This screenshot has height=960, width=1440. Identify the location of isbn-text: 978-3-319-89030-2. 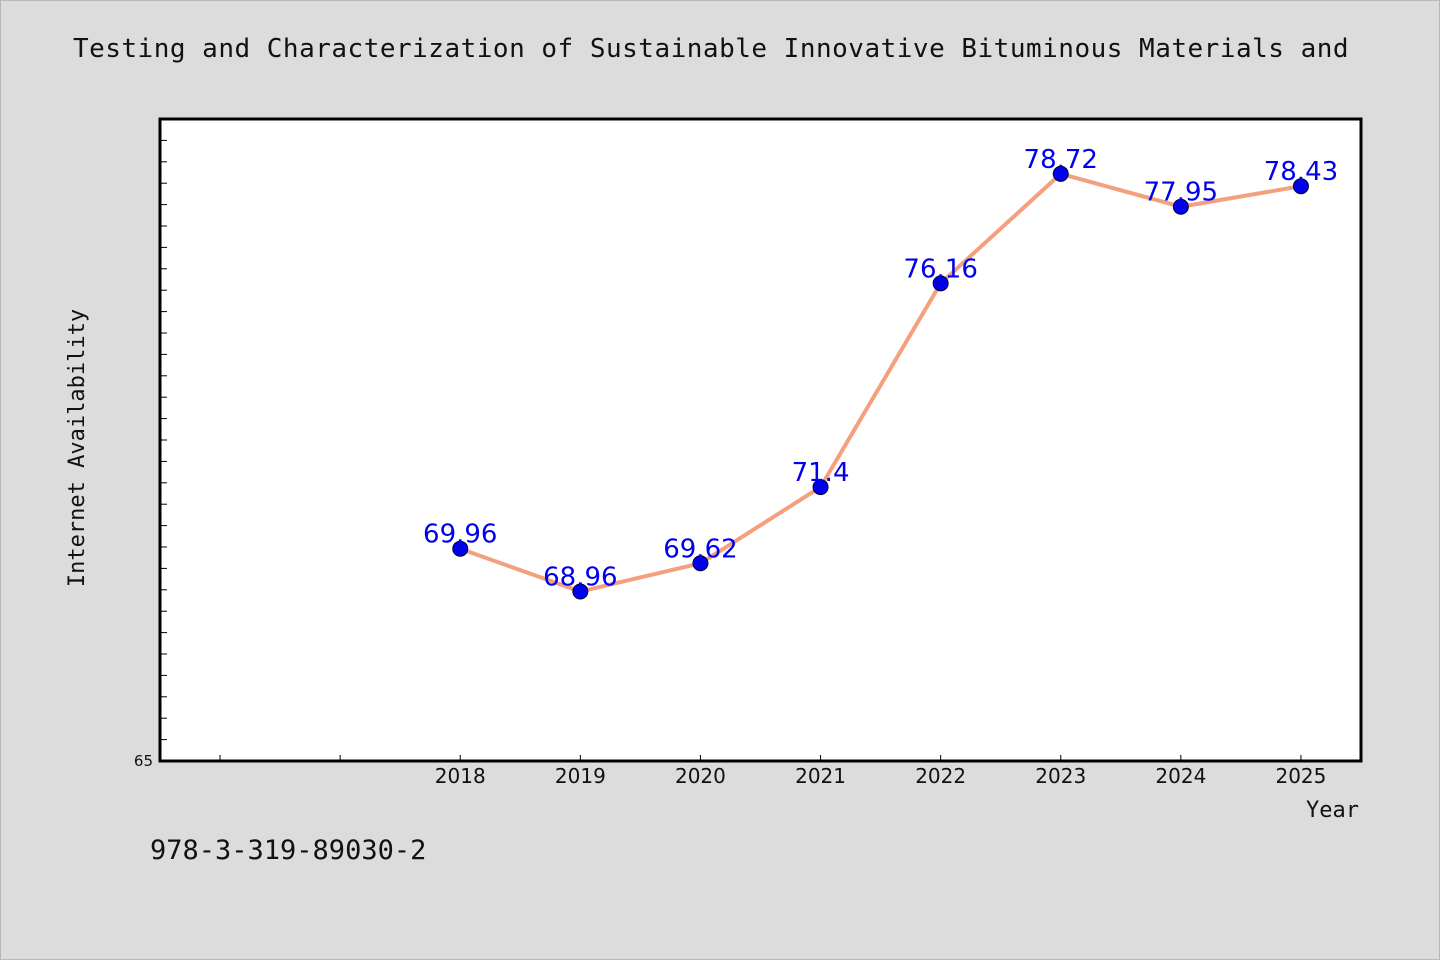
(288, 850).